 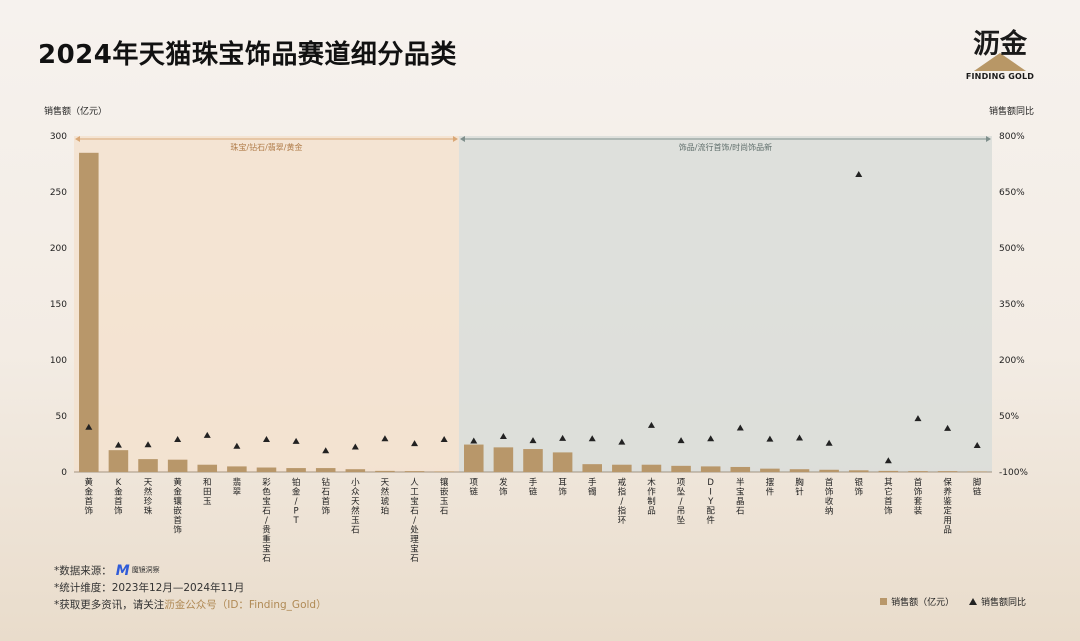 I want to click on x-tick-char: 养, so click(x=947, y=492).